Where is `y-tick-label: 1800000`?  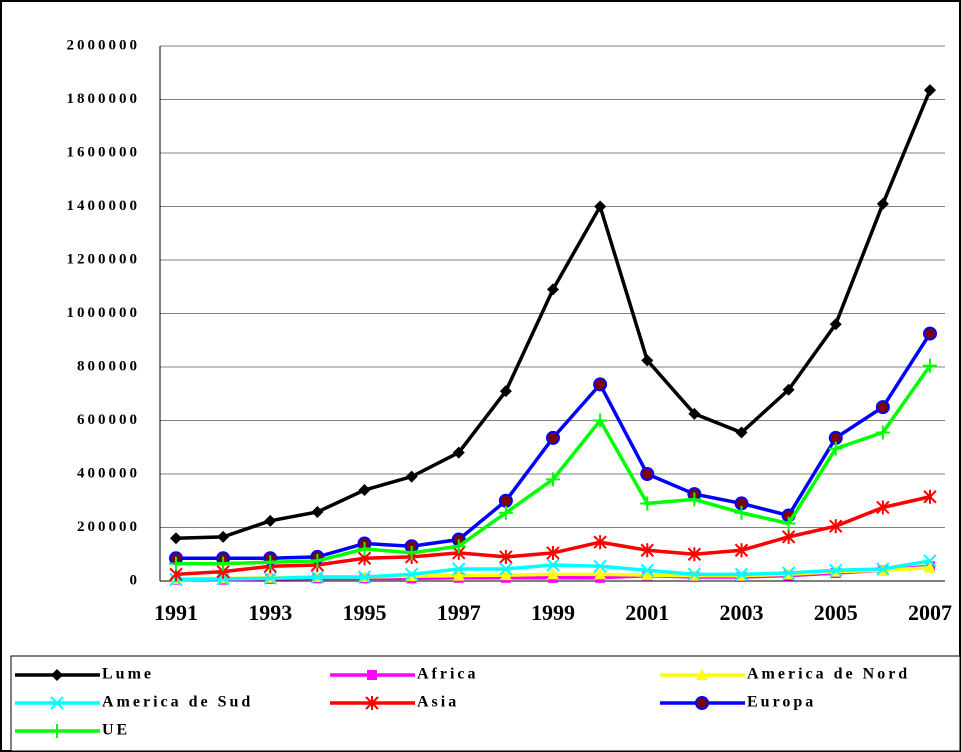
y-tick-label: 1800000 is located at coordinates (104, 99).